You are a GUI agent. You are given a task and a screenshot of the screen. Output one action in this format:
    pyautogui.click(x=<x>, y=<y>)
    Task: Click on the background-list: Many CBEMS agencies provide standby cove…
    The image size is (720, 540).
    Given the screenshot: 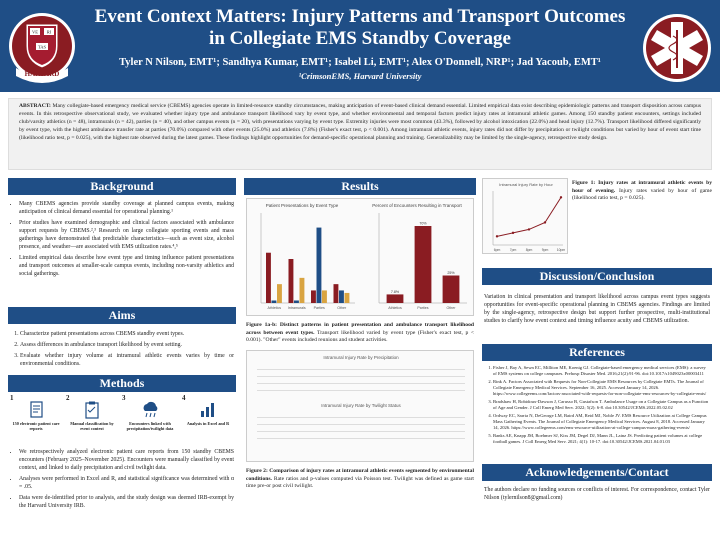 What is the action you would take?
    pyautogui.click(x=122, y=240)
    